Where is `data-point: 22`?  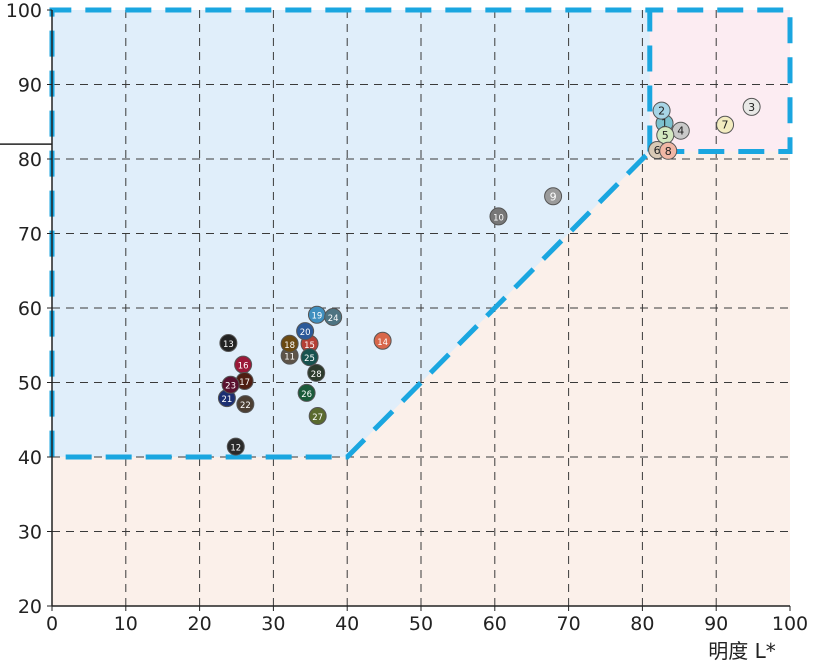 data-point: 22 is located at coordinates (245, 404).